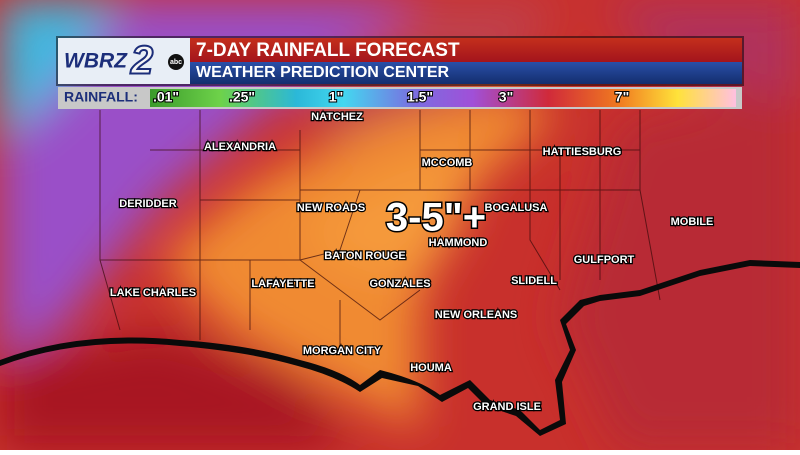 This screenshot has width=800, height=455. Describe the element at coordinates (582, 152) in the screenshot. I see `city-label: HATTIESBURG` at that location.